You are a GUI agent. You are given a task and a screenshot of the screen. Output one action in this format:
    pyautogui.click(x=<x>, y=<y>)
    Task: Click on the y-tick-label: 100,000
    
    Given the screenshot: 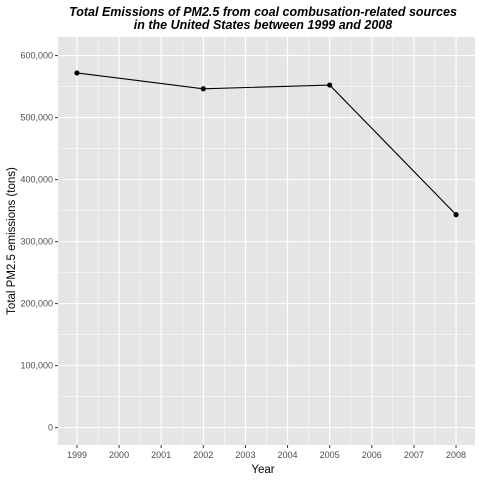 What is the action you would take?
    pyautogui.click(x=36, y=366)
    